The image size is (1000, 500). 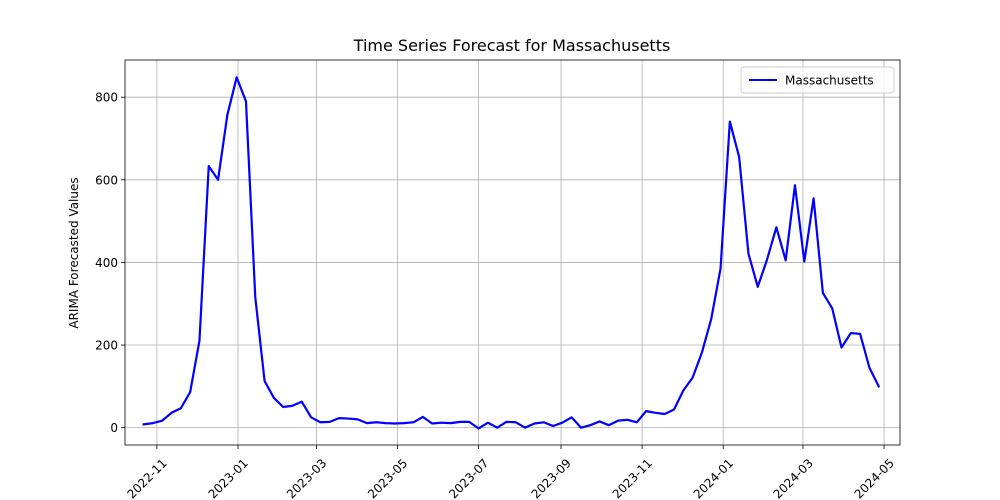 What do you see at coordinates (114, 428) in the screenshot?
I see `y-tick-label: 0` at bounding box center [114, 428].